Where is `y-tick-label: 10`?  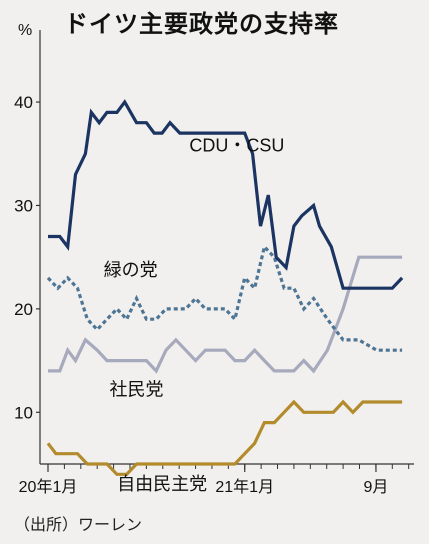 y-tick-label: 10 is located at coordinates (23, 412).